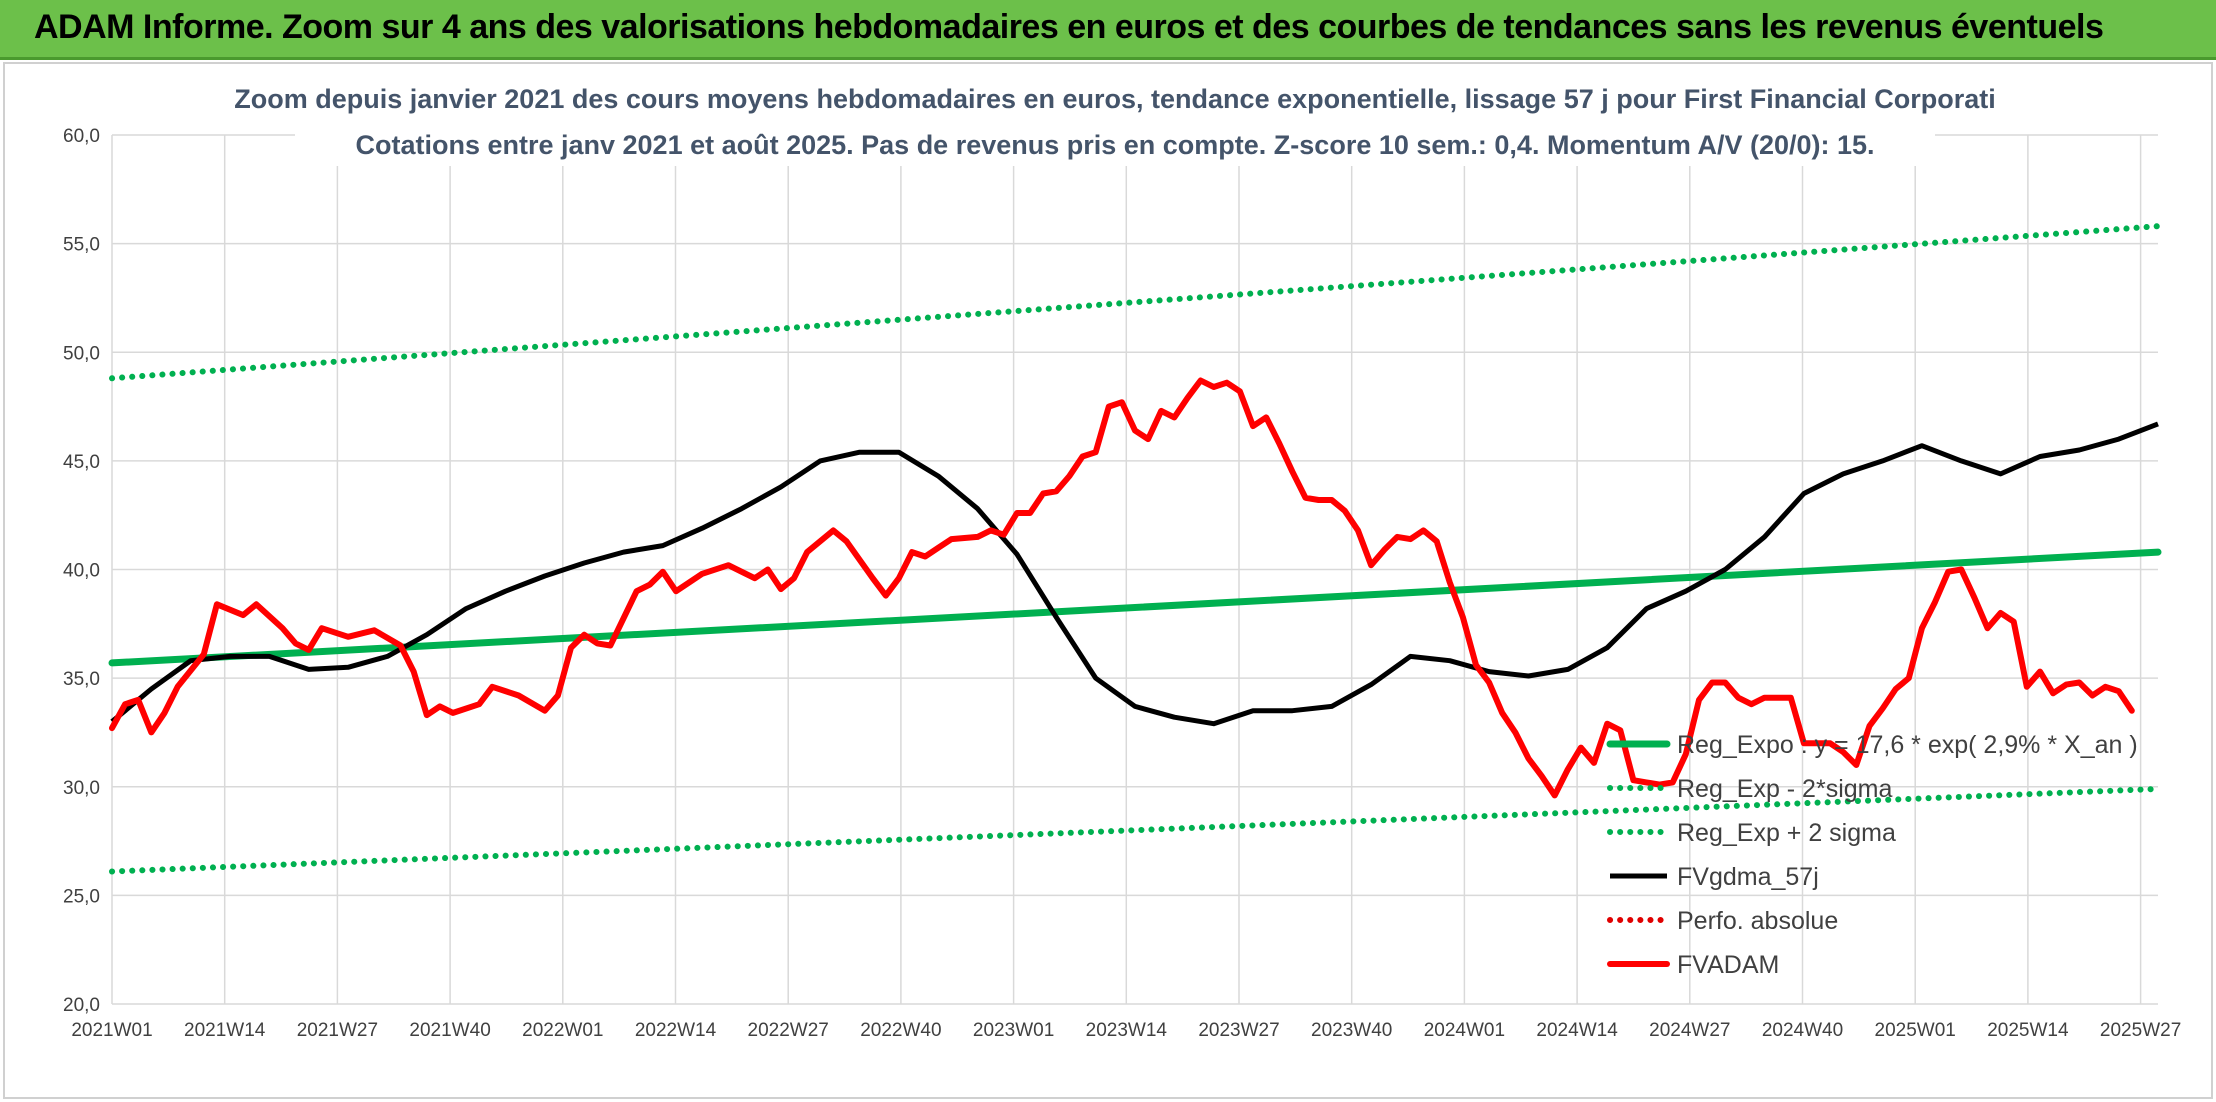 The image size is (2216, 1102). Describe the element at coordinates (81, 788) in the screenshot. I see `y-tick-label: 30,0` at that location.